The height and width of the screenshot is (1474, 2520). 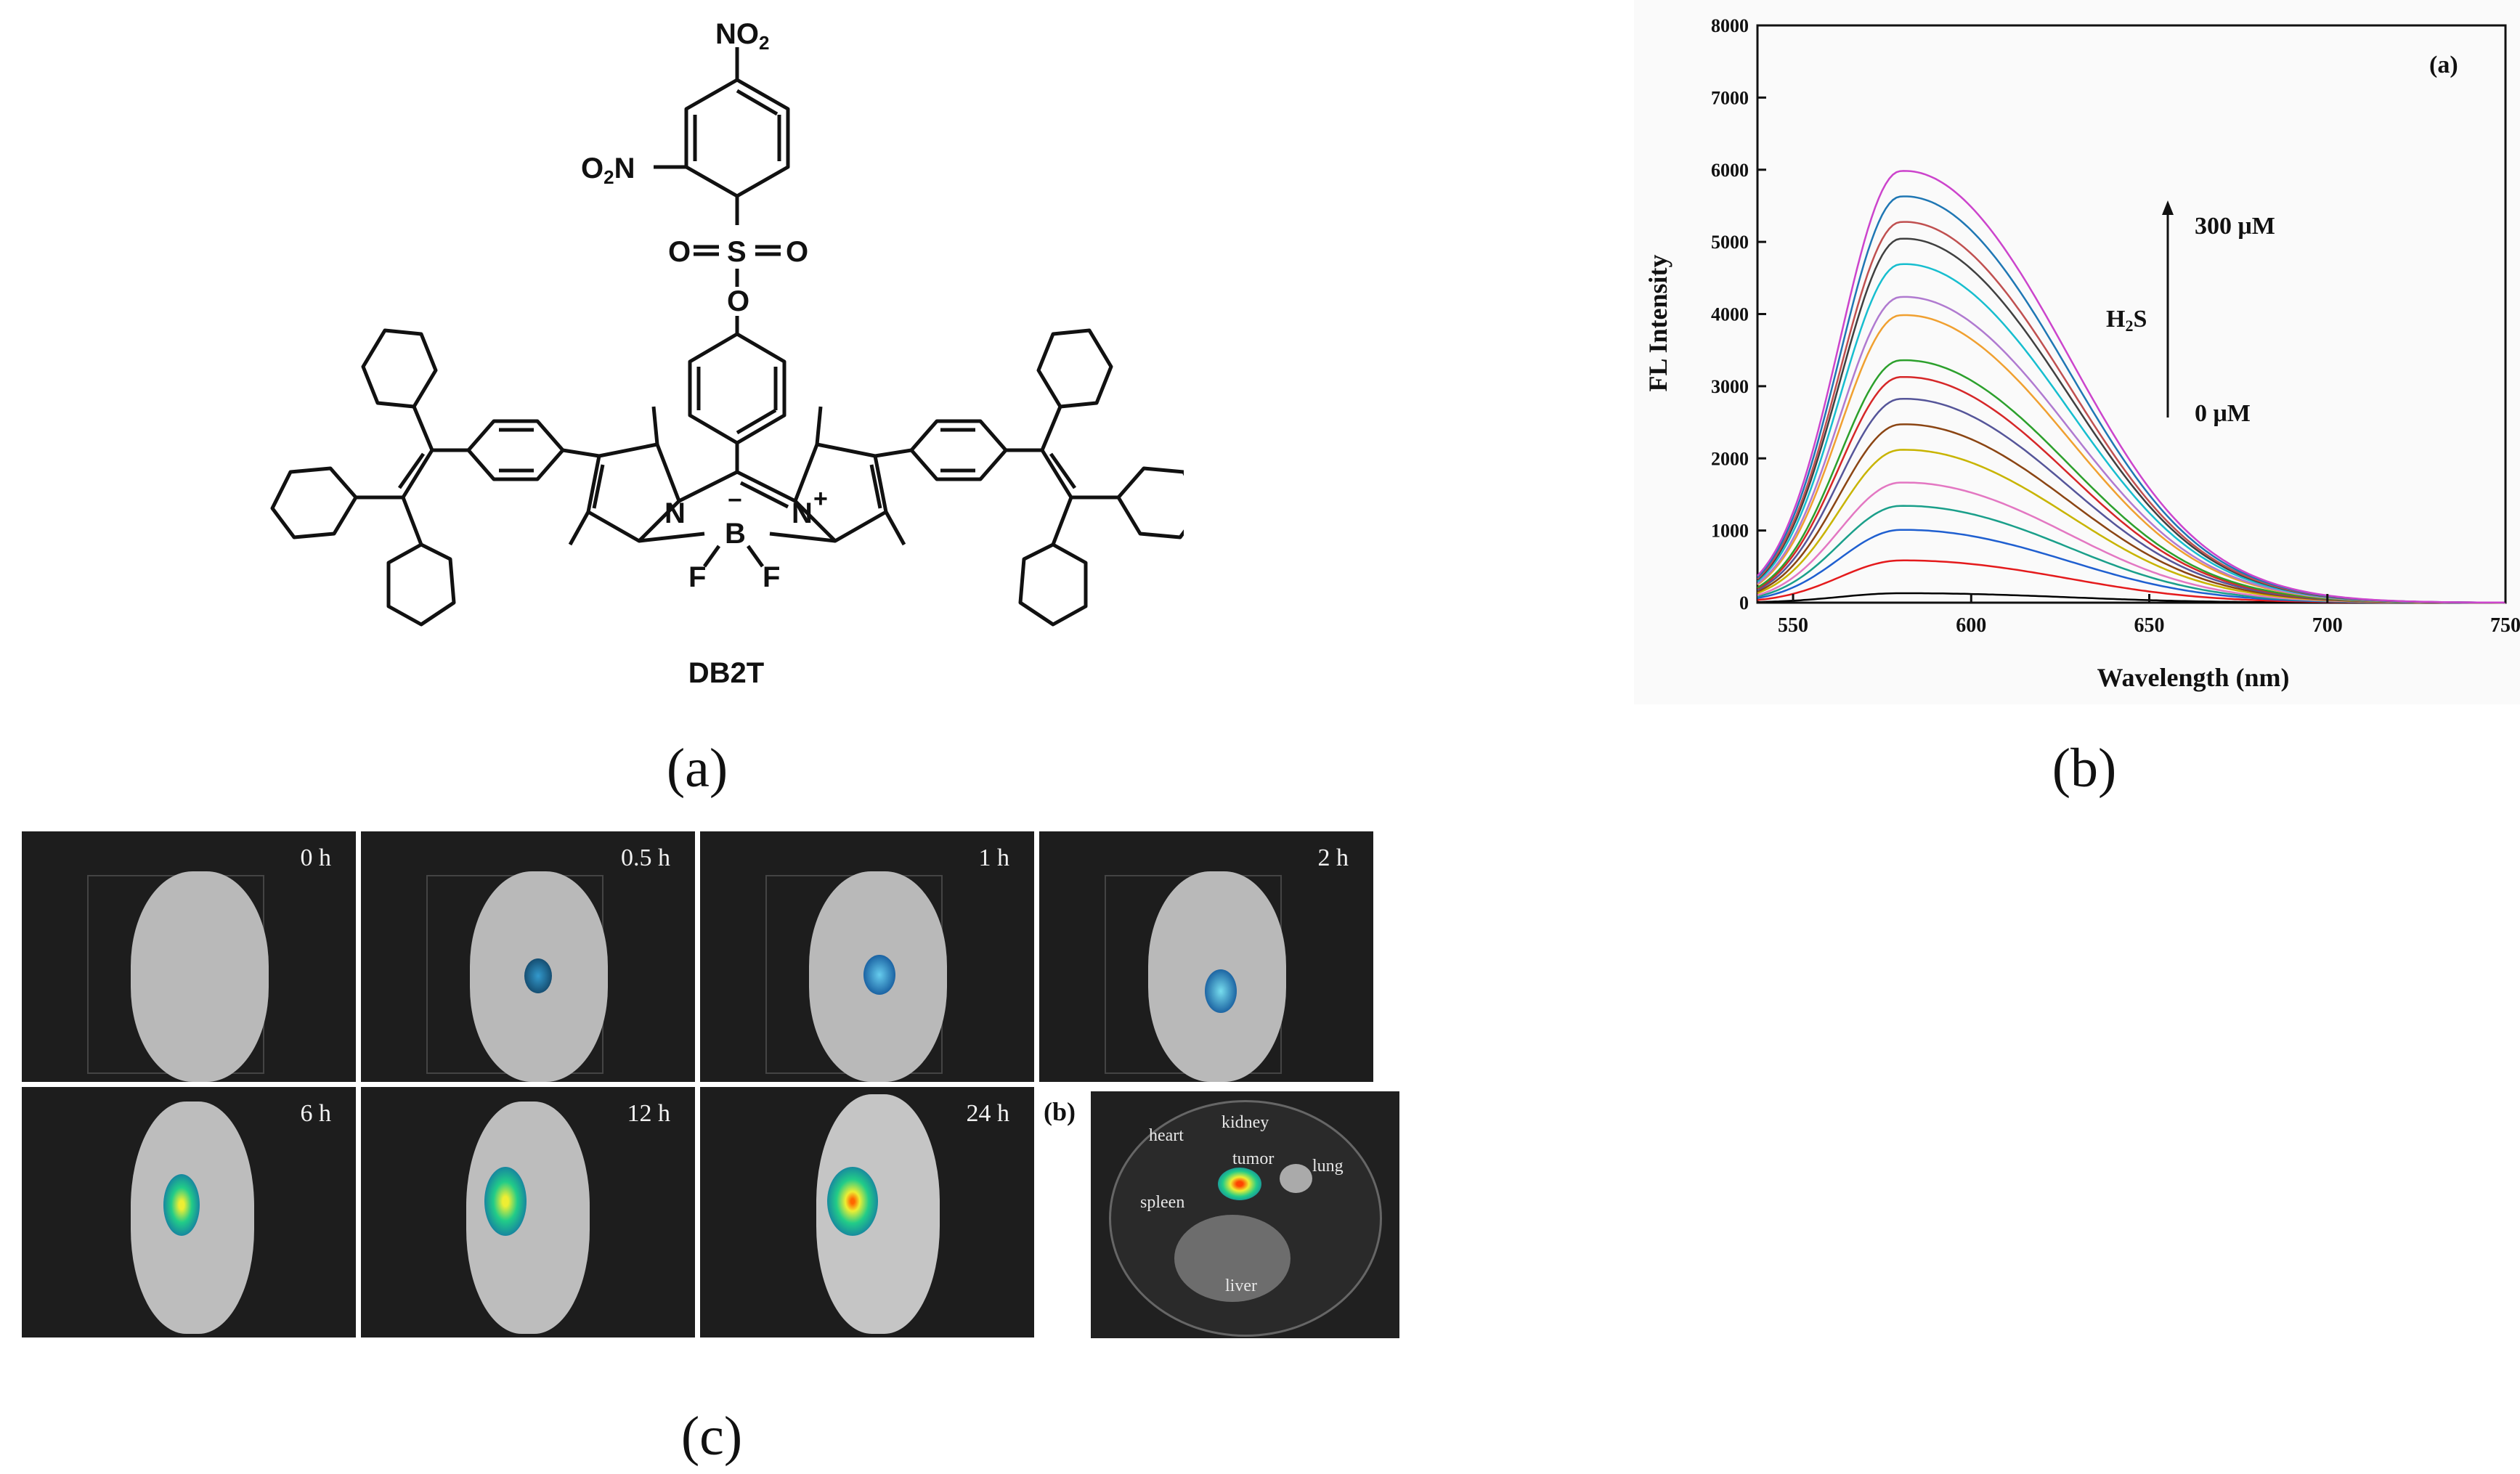 I want to click on imaging-tile-24h: 24 h, so click(x=867, y=1212).